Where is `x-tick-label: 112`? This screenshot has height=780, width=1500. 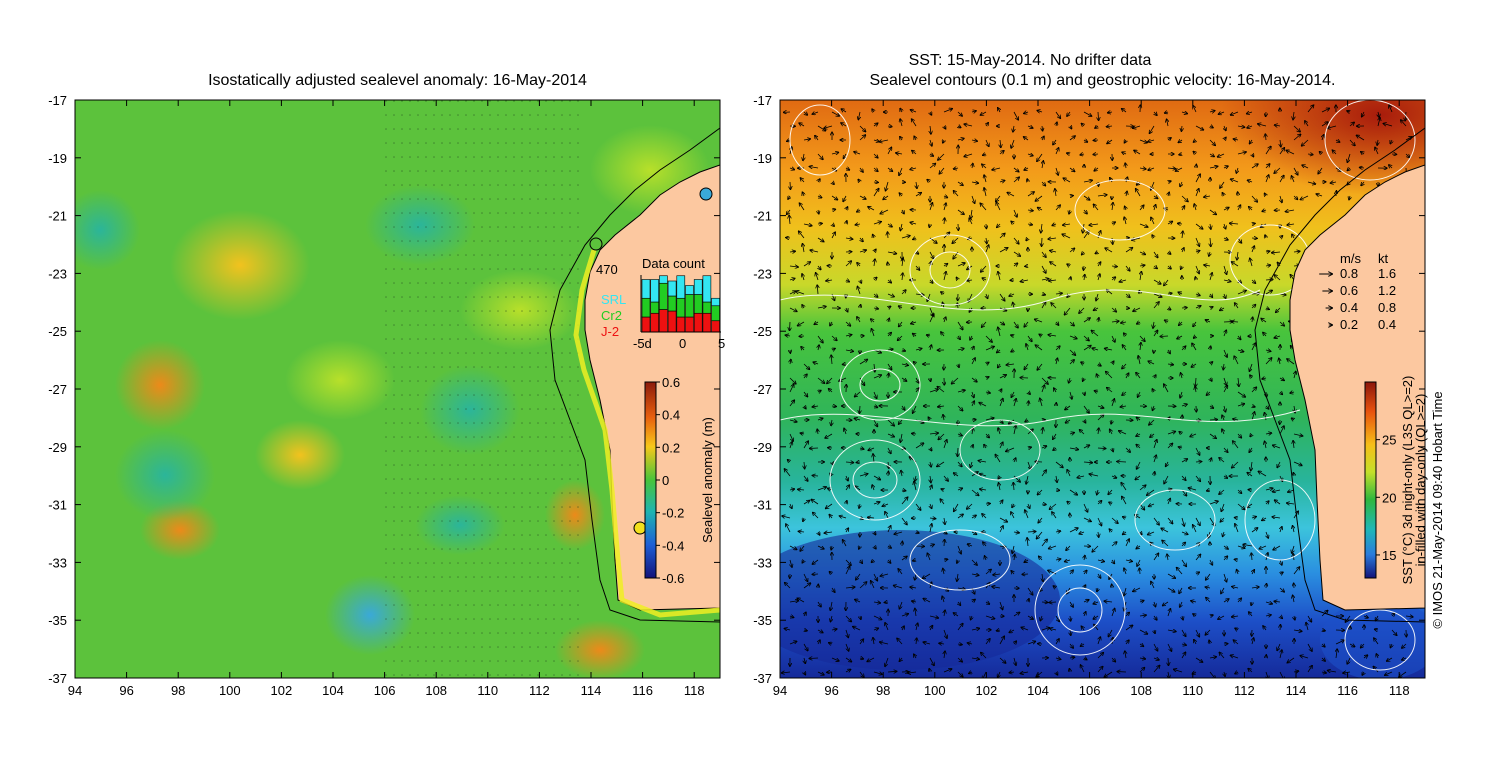
x-tick-label: 112 is located at coordinates (539, 690).